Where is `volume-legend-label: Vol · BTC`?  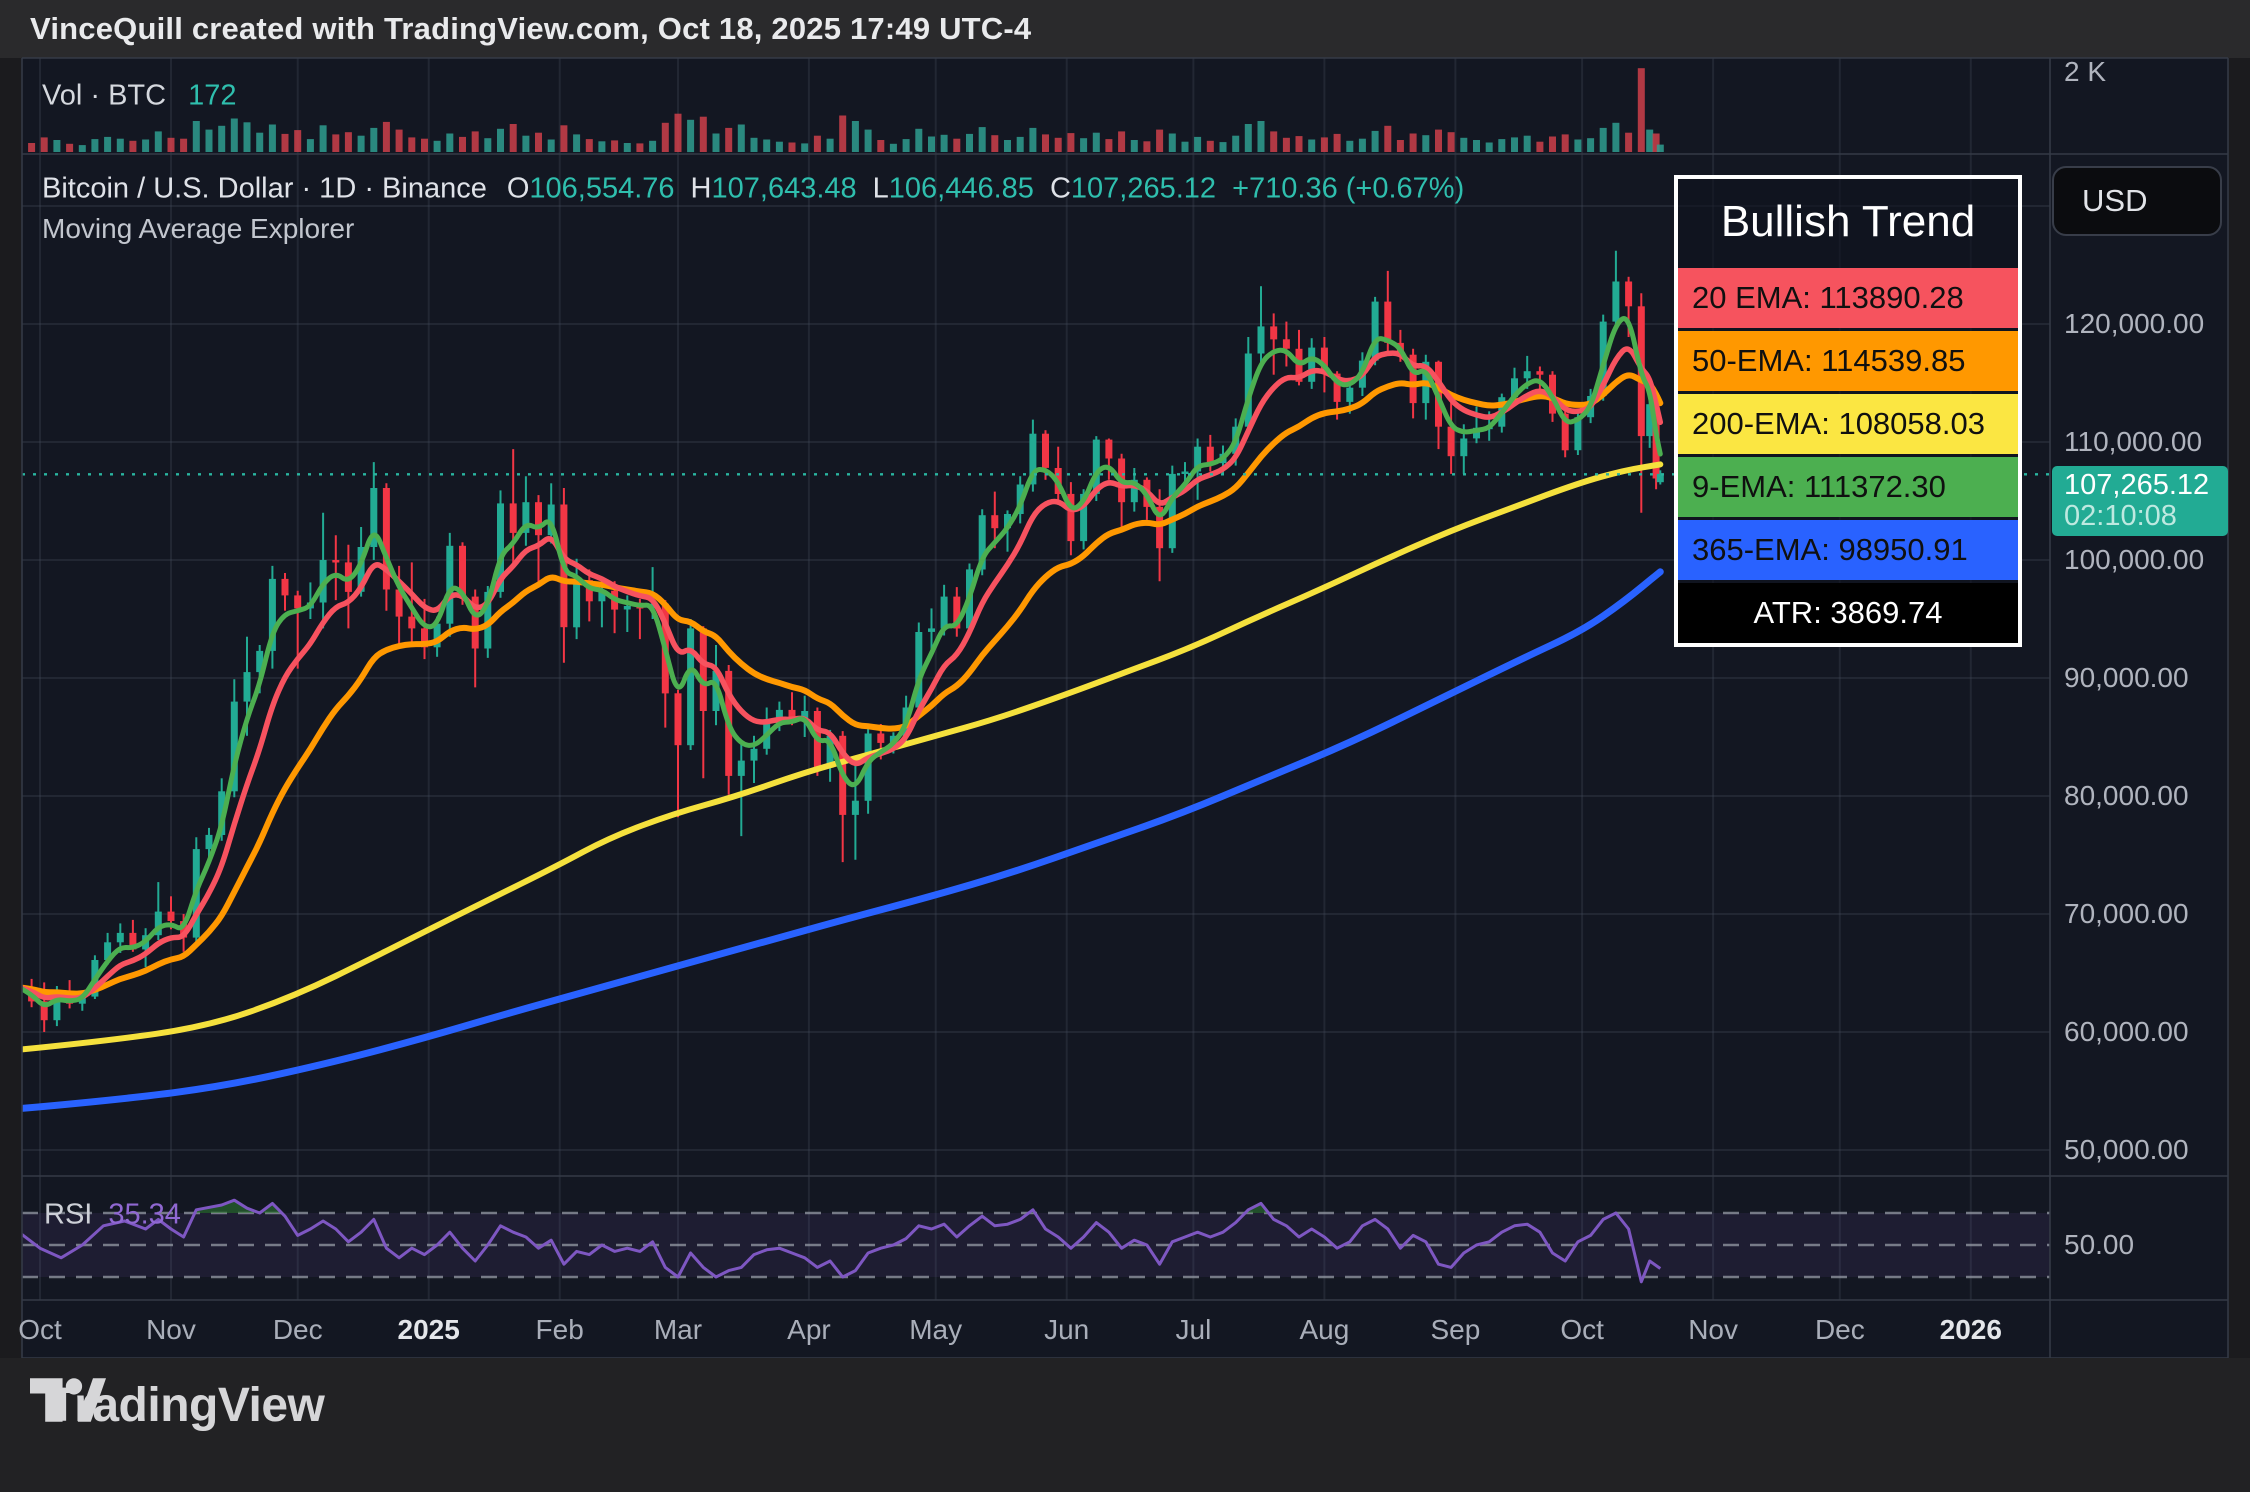 volume-legend-label: Vol · BTC is located at coordinates (104, 95).